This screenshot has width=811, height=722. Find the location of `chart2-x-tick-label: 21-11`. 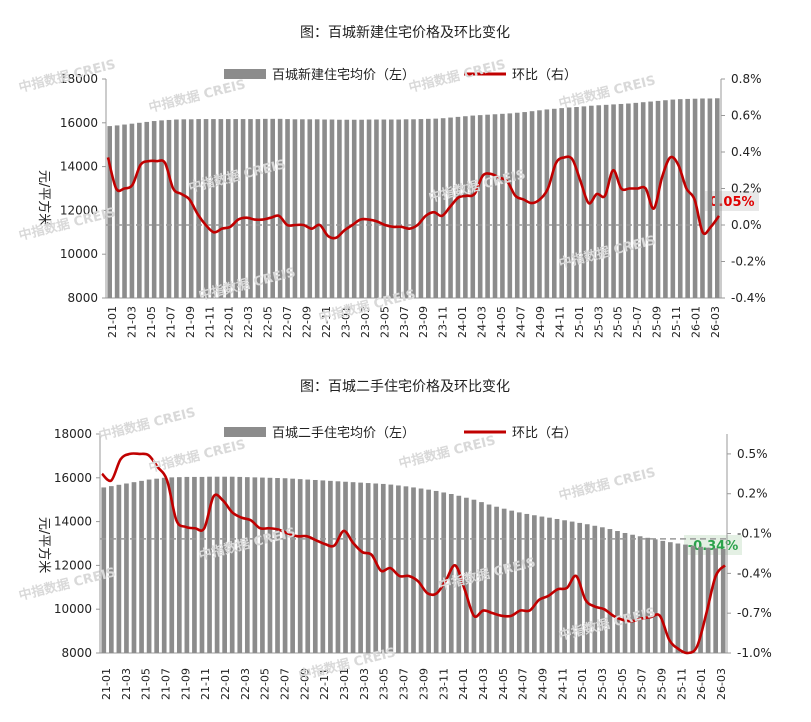

chart2-x-tick-label: 21-11 is located at coordinates (205, 684).